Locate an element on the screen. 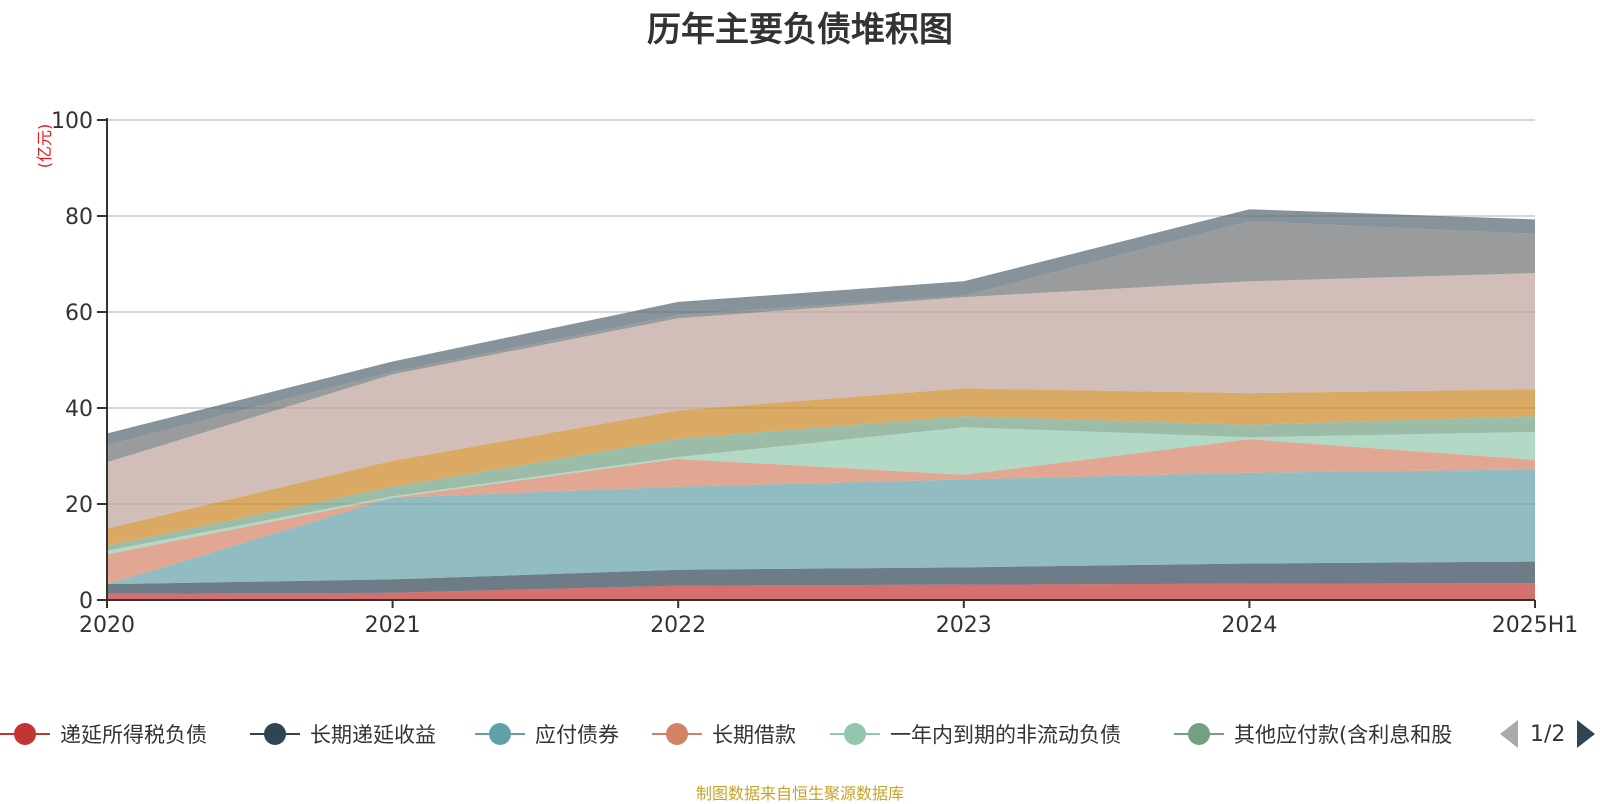  pager-next-icon is located at coordinates (1586, 734).